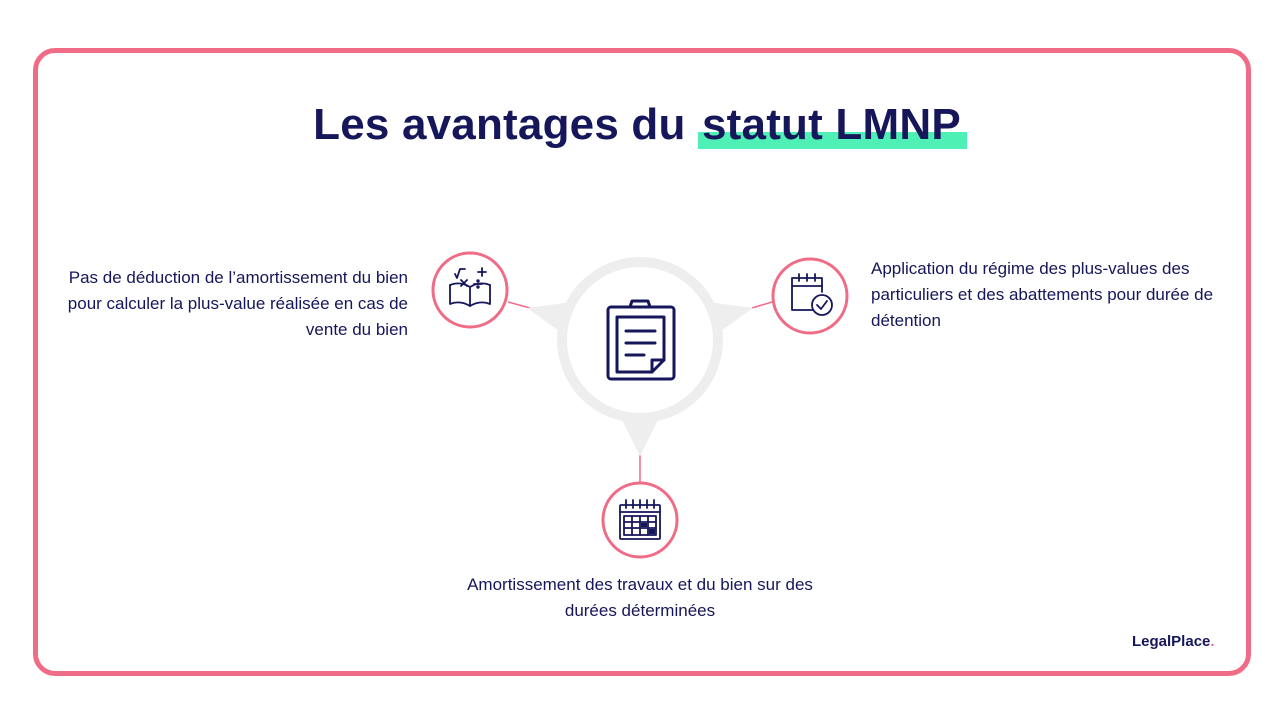 This screenshot has width=1280, height=720. Describe the element at coordinates (519, 305) in the screenshot. I see `connector-left` at that location.